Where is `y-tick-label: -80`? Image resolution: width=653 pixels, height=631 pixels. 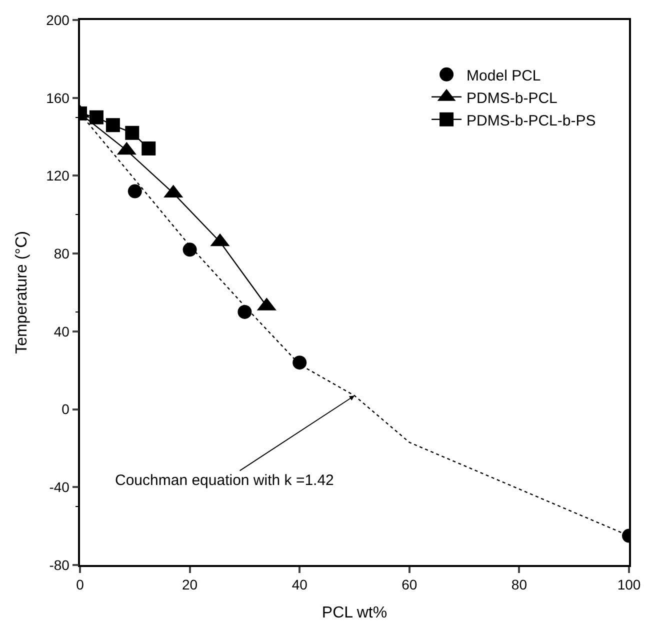
y-tick-label: -80 is located at coordinates (59, 564).